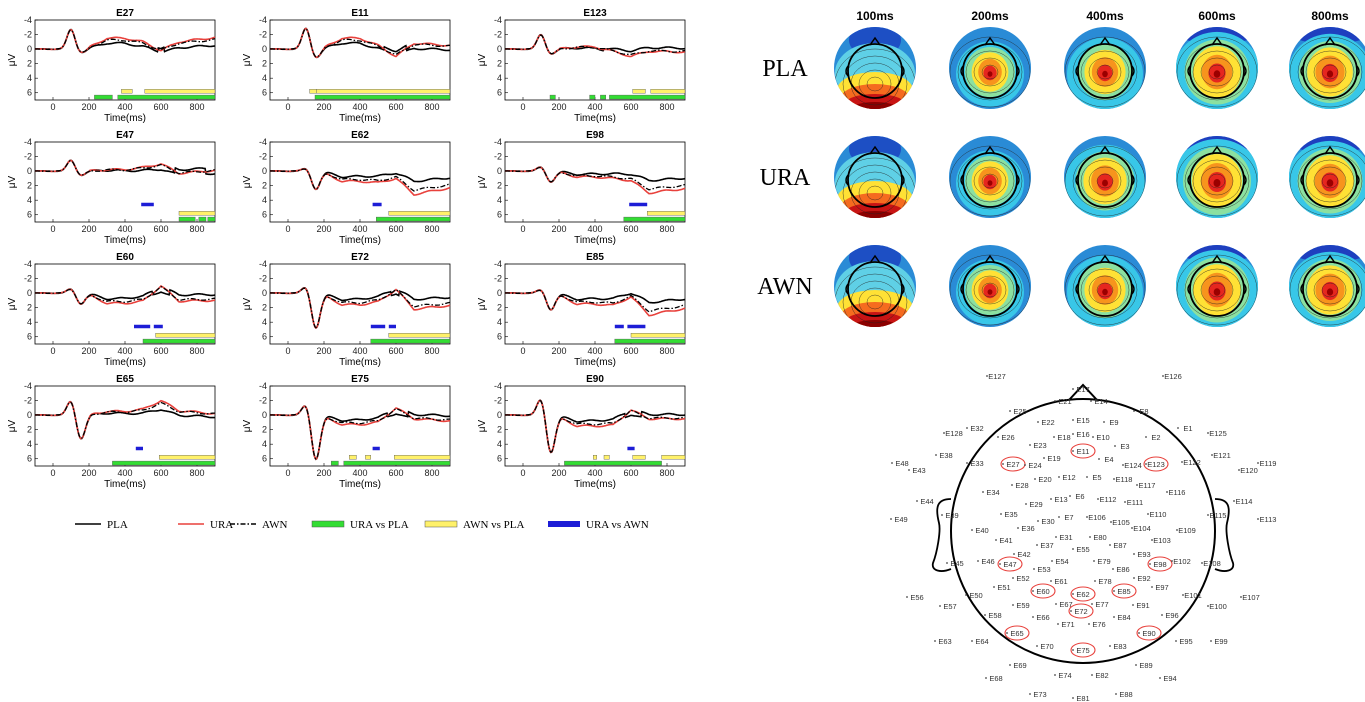 The width and height of the screenshot is (1365, 702). Describe the element at coordinates (1124, 694) in the screenshot. I see `electrode-e88: E88` at that location.